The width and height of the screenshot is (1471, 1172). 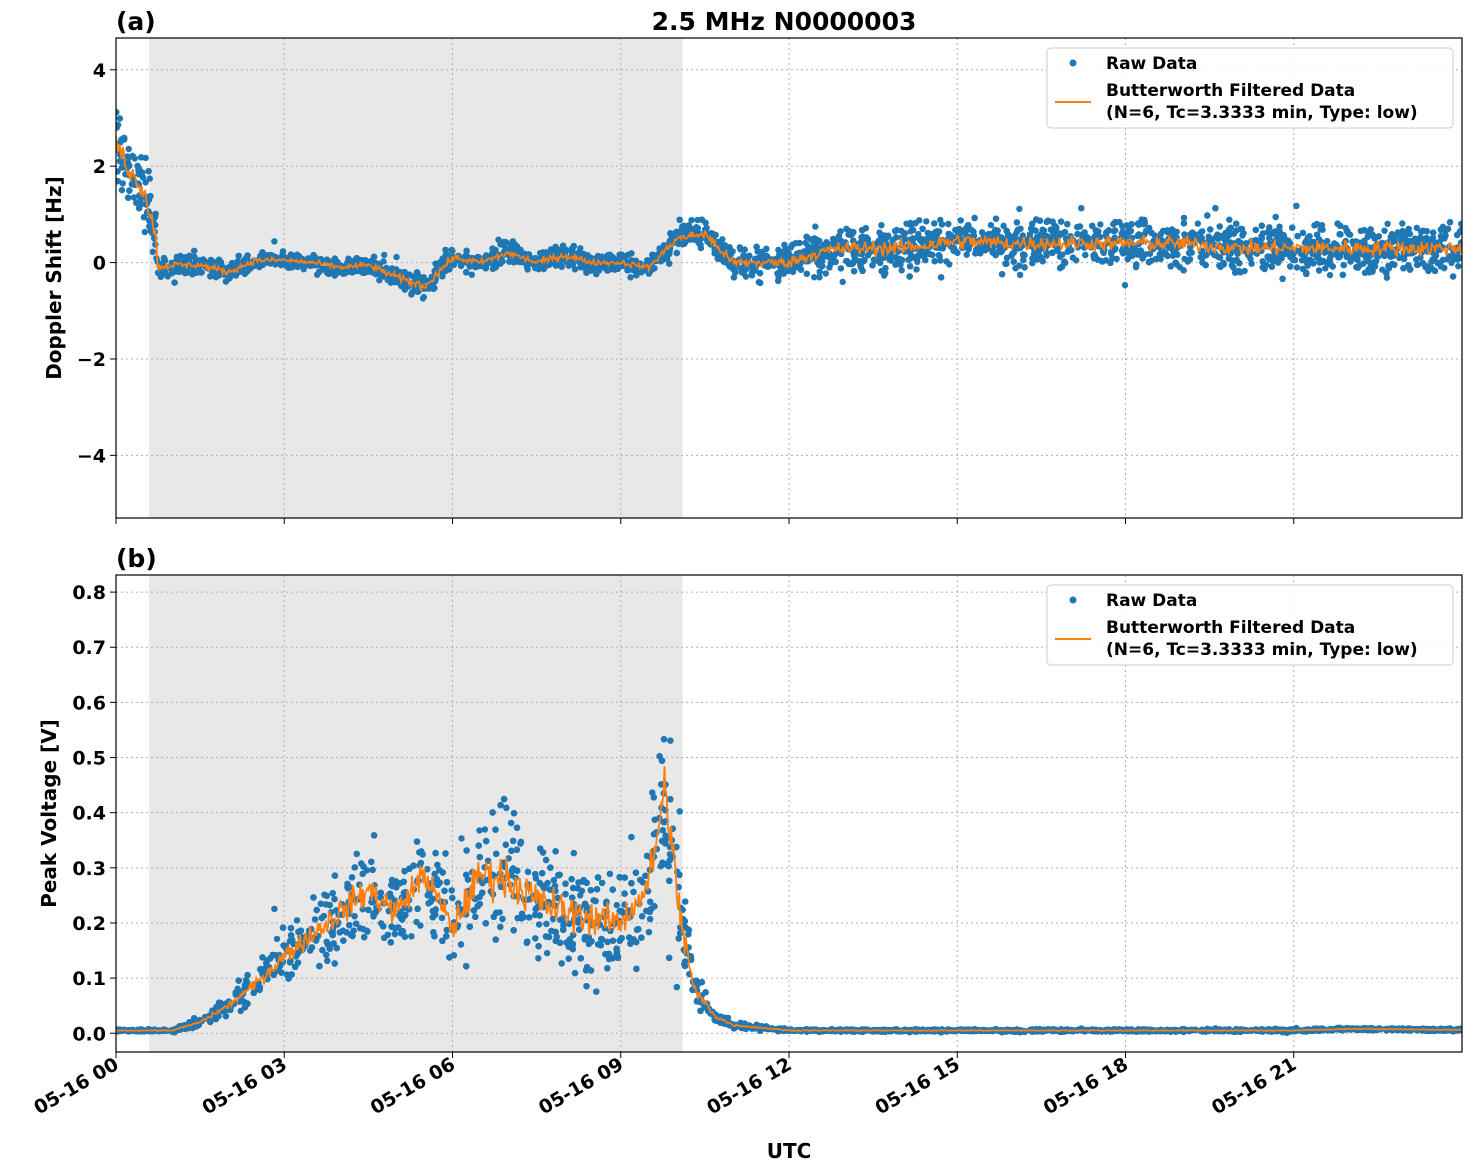 I want to click on y-tick-label: 2, so click(x=99, y=167).